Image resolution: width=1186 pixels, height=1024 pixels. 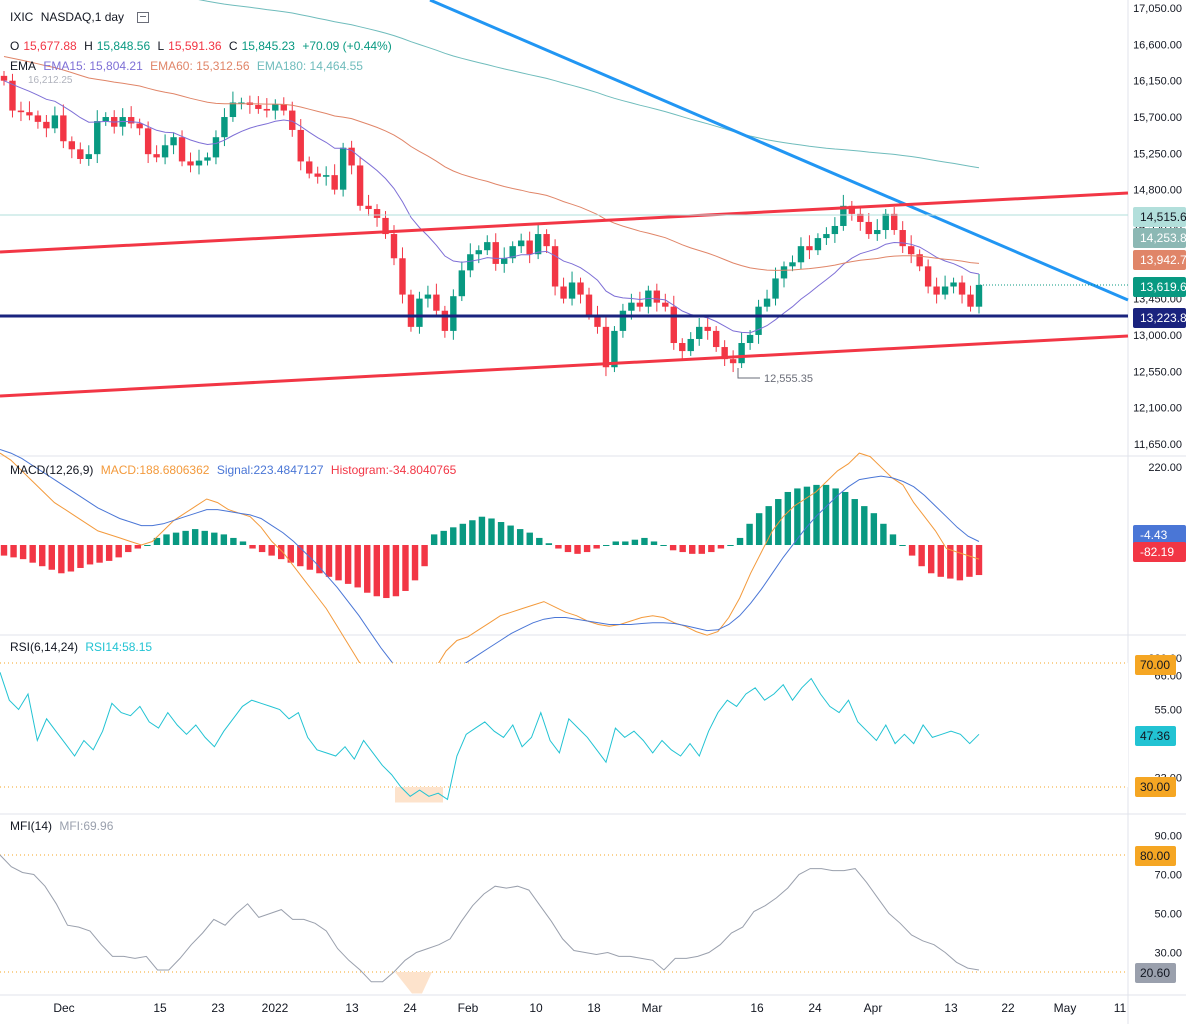 I want to click on rsi-name: RSI(6,14,24), so click(x=44, y=647).